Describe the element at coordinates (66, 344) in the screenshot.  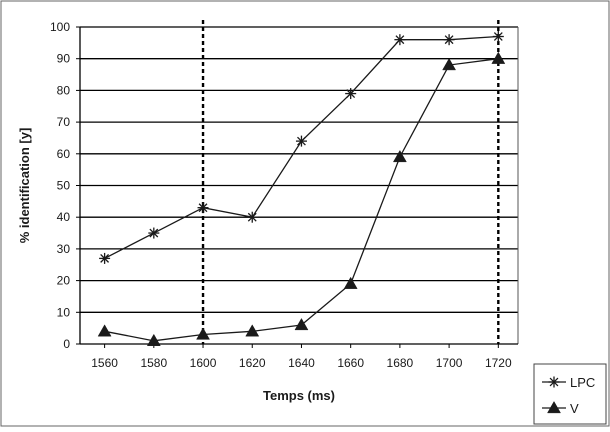
I see `y-tick-label-0: 0` at that location.